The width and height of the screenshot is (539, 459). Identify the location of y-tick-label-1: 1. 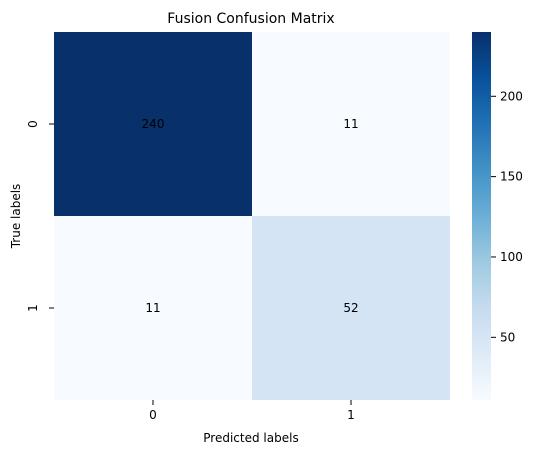
(33, 308).